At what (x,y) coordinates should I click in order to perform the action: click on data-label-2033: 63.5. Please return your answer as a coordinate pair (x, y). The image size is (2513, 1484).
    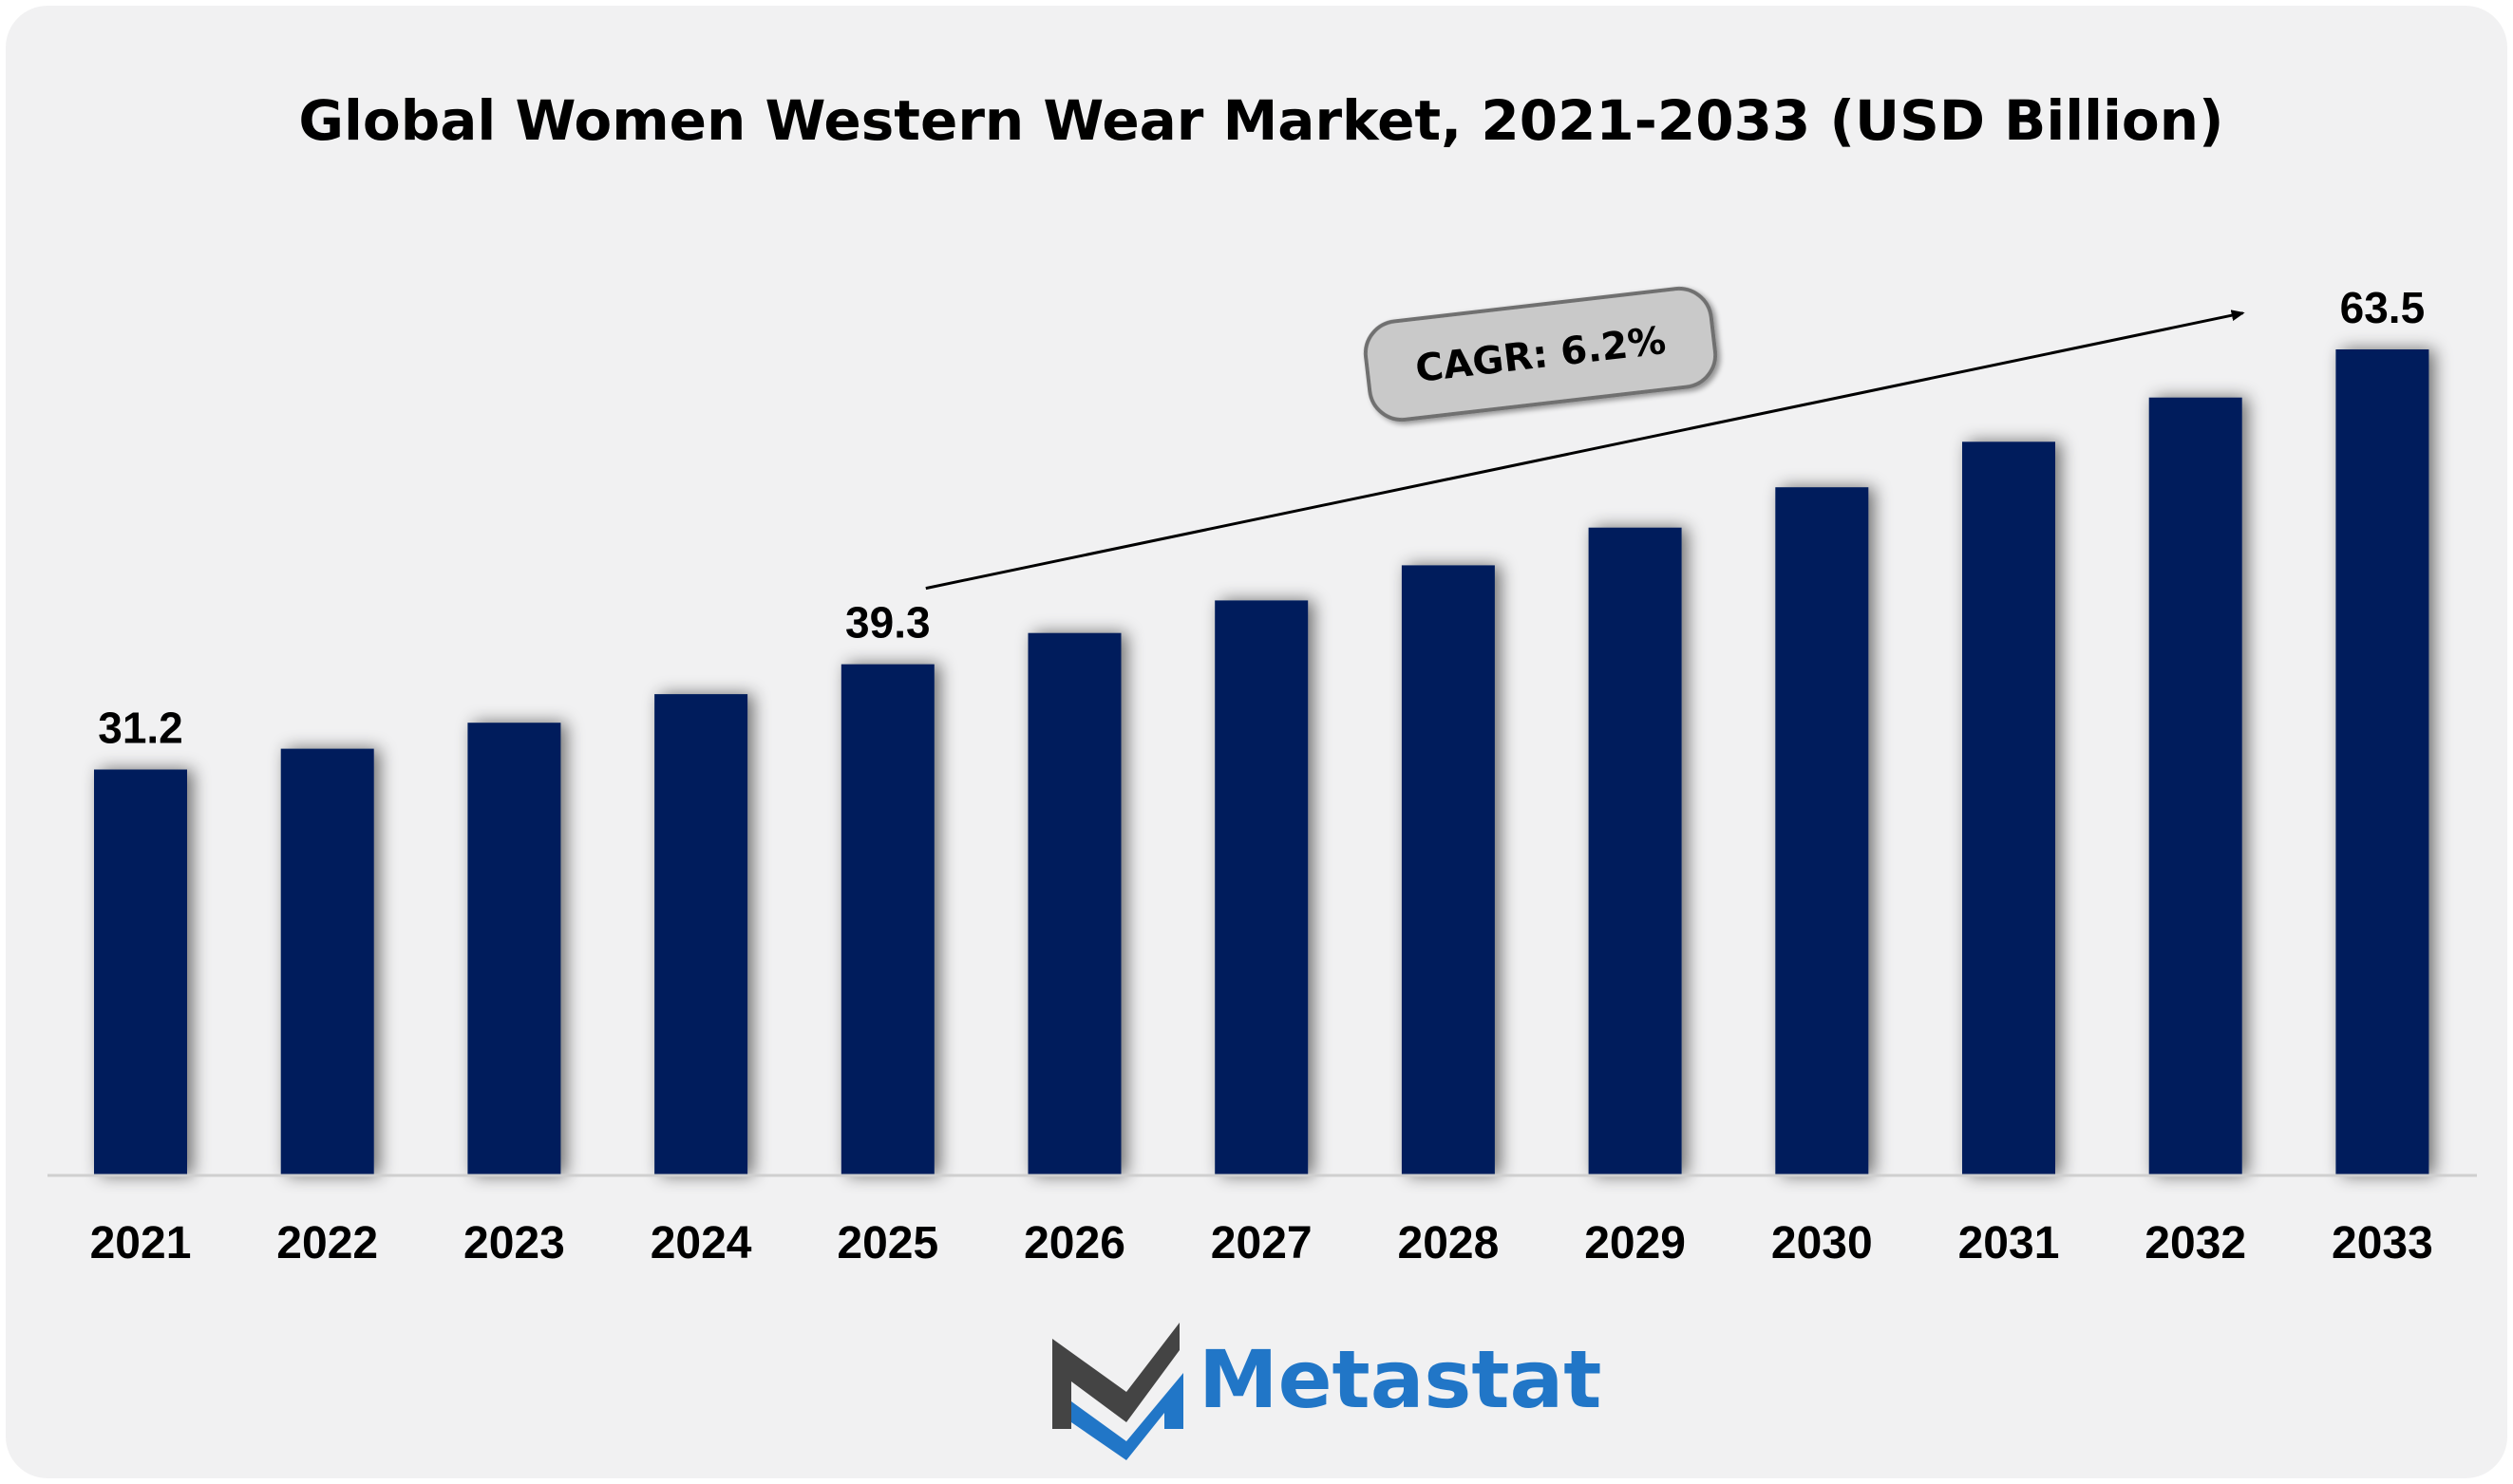
    Looking at the image, I should click on (2383, 307).